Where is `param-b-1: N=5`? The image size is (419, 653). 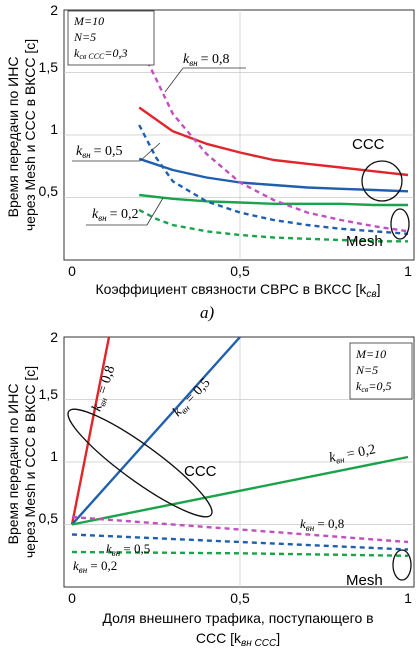 param-b-1: N=5 is located at coordinates (366, 370).